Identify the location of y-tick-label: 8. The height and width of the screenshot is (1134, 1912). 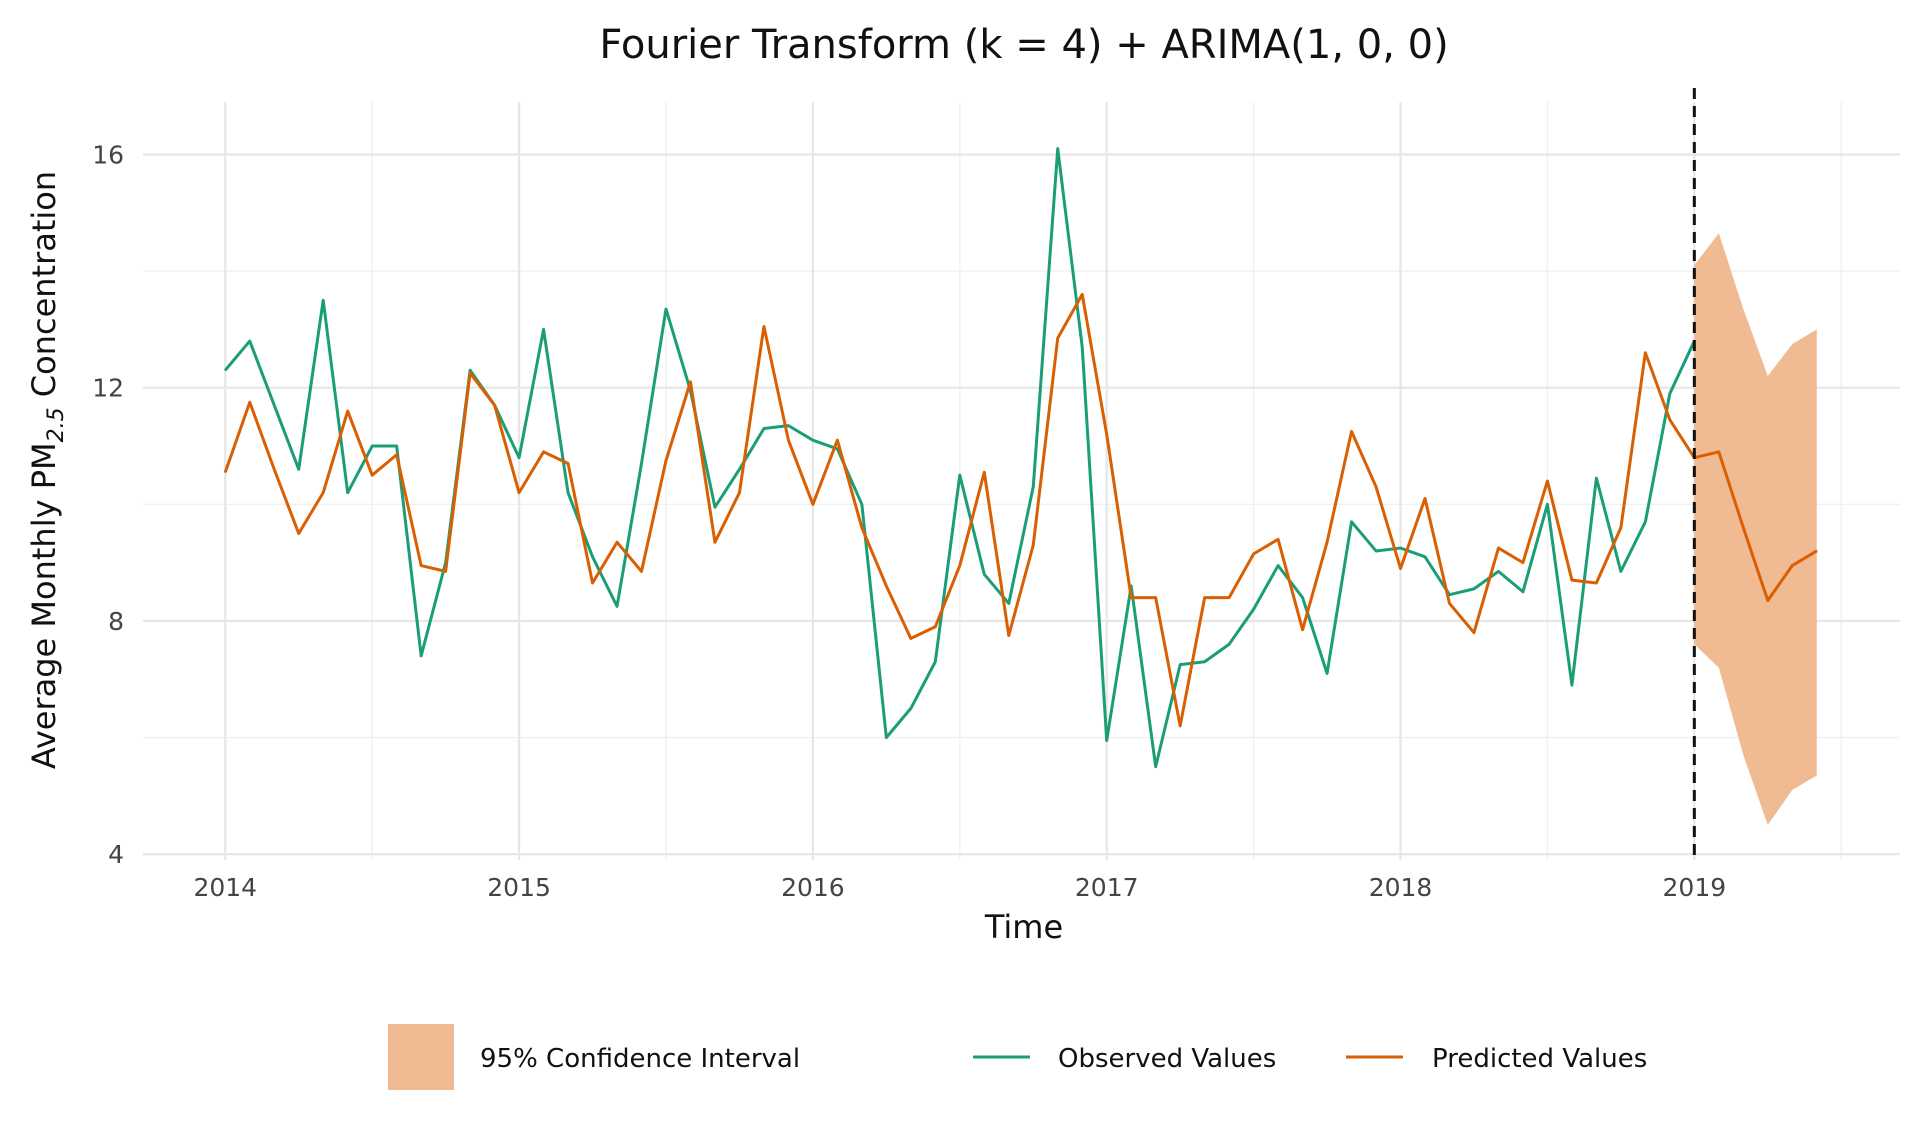
(116, 621).